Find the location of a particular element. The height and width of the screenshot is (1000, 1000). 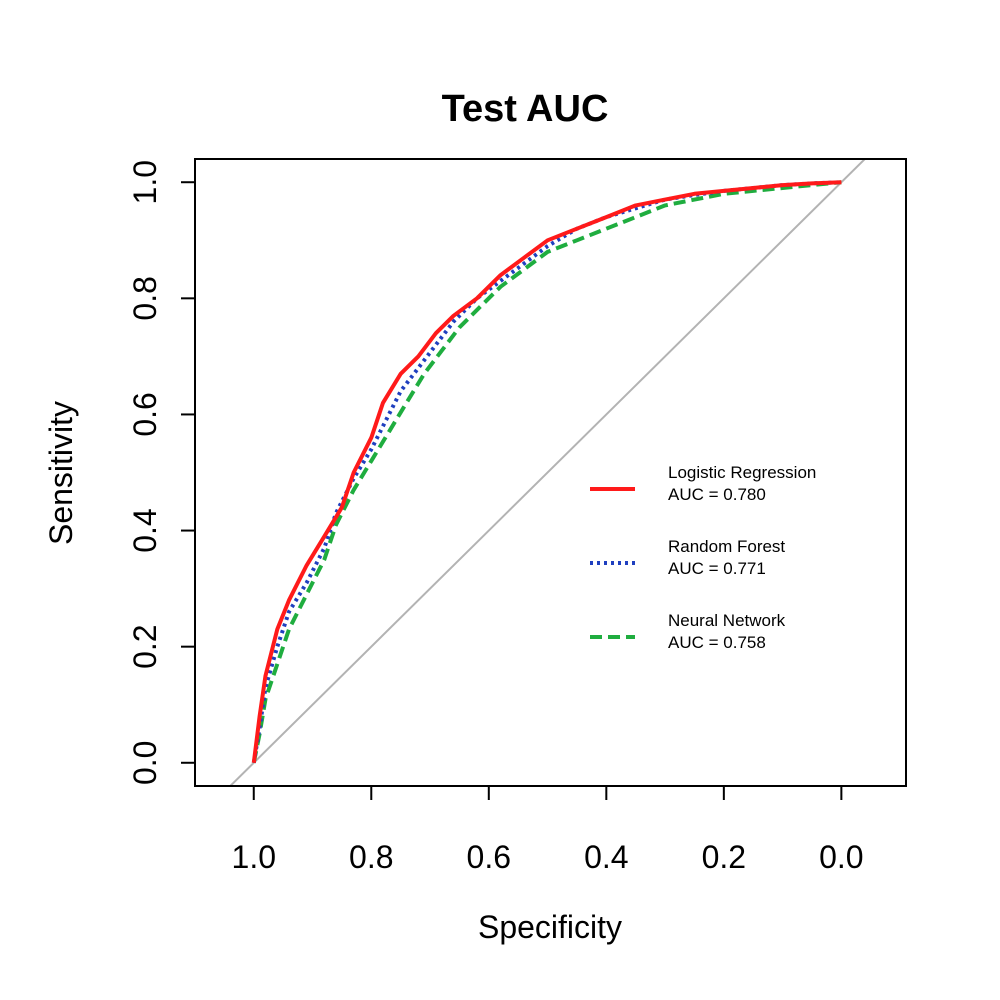

legend-series-name: Logistic Regression is located at coordinates (742, 472).